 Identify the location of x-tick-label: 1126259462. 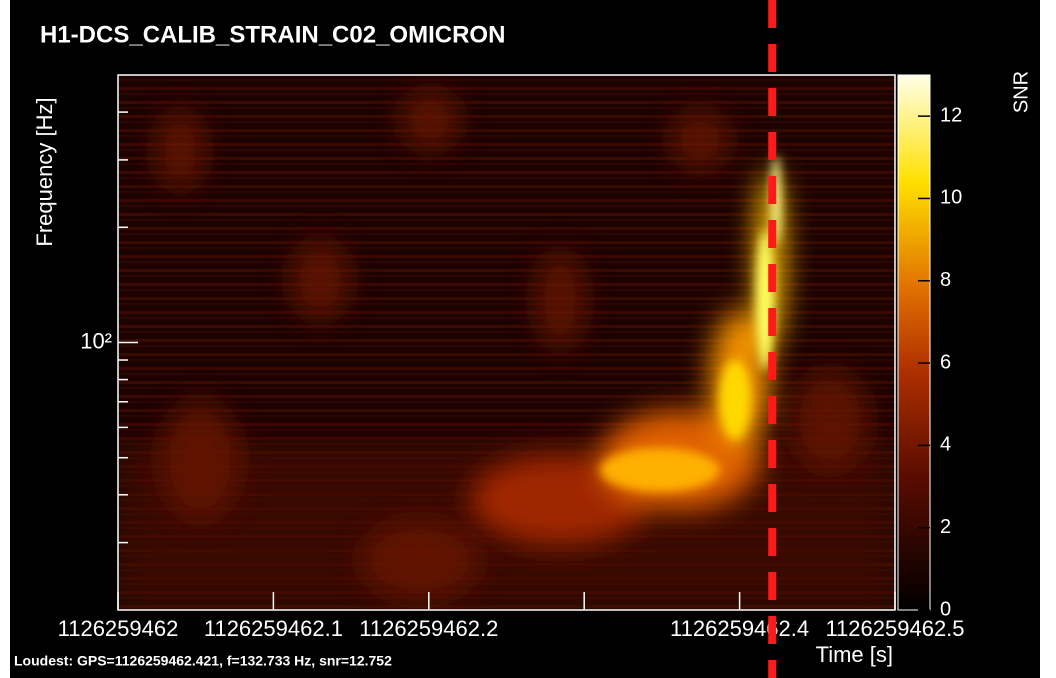
(118, 628).